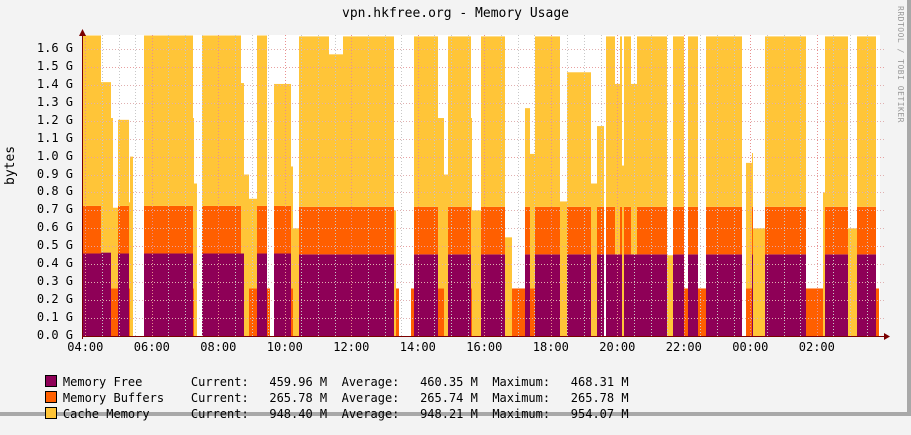  Describe the element at coordinates (54, 245) in the screenshot. I see `y-tick-label: 0.5 G` at that location.